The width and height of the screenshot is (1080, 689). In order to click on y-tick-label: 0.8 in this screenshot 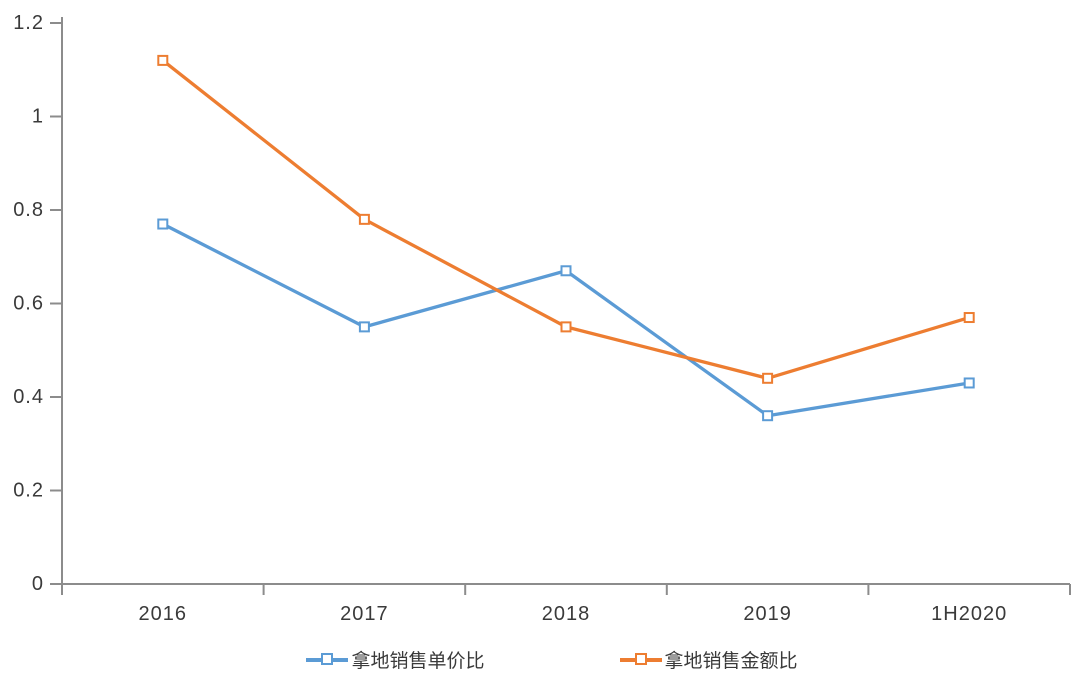, I will do `click(28, 210)`.